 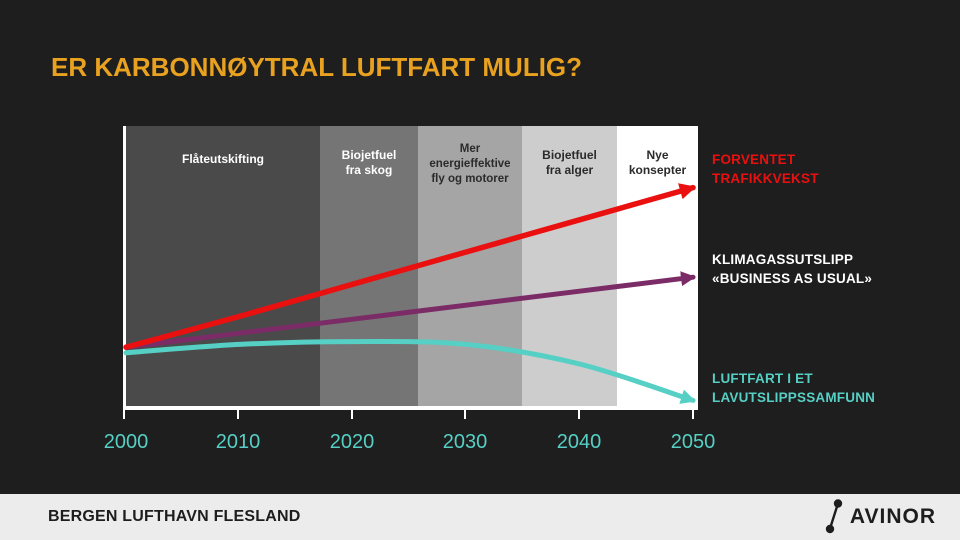 I want to click on band-label: Flåteutskifting, so click(x=222, y=159).